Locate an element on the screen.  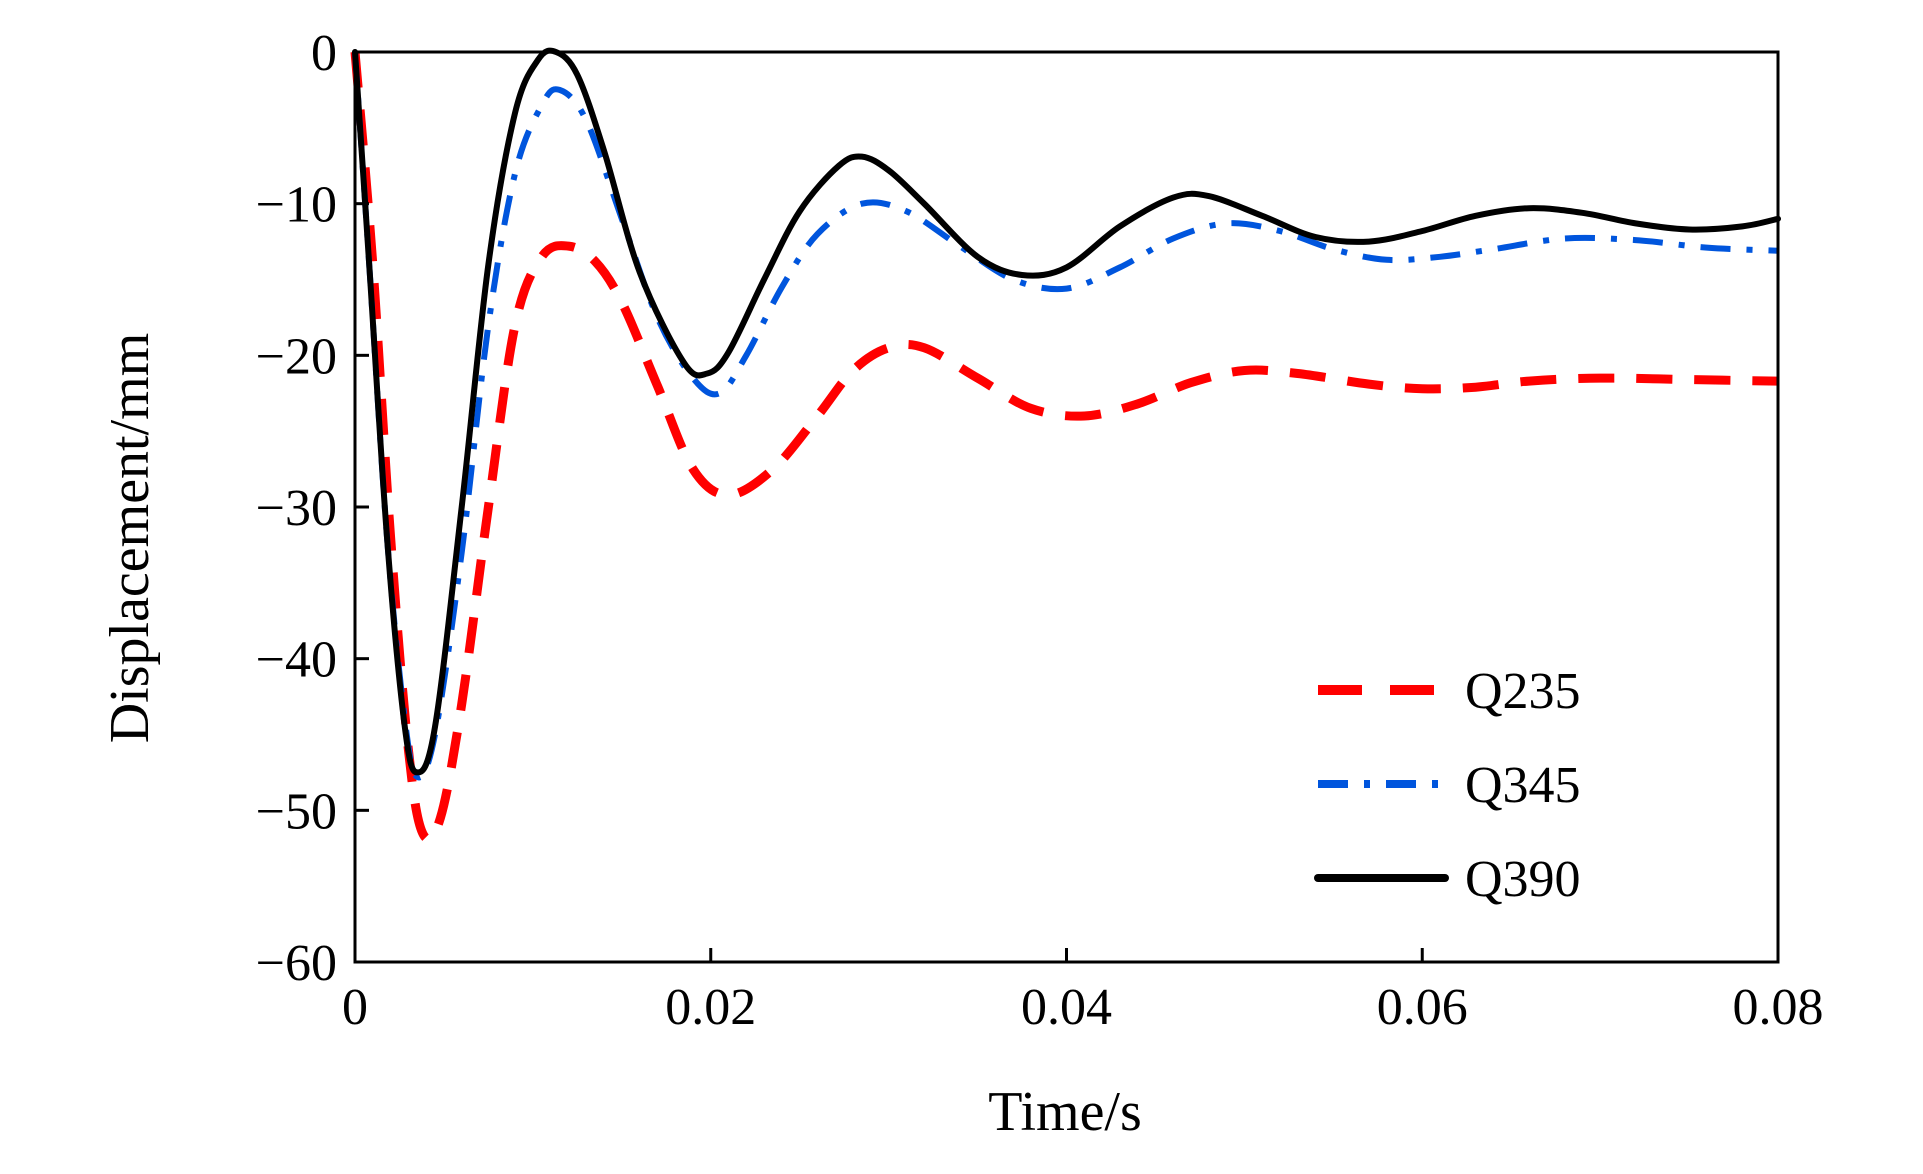
y-tick-label: −10 is located at coordinates (296, 205).